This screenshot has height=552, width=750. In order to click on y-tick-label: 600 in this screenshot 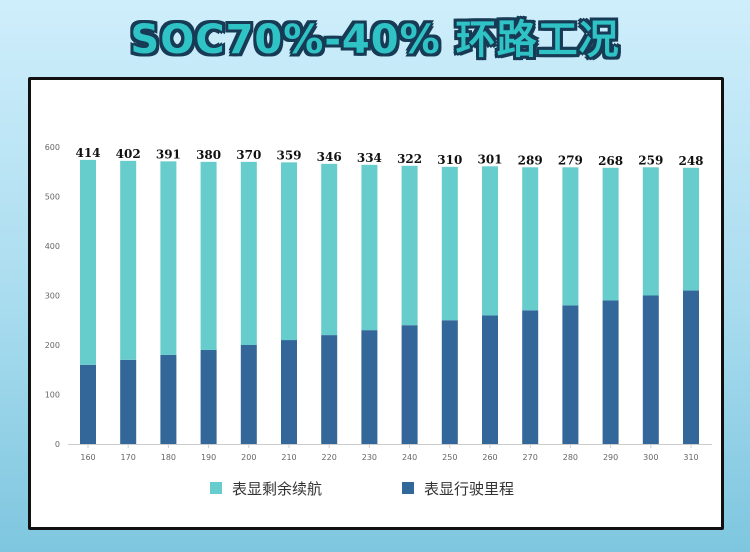, I will do `click(52, 147)`.